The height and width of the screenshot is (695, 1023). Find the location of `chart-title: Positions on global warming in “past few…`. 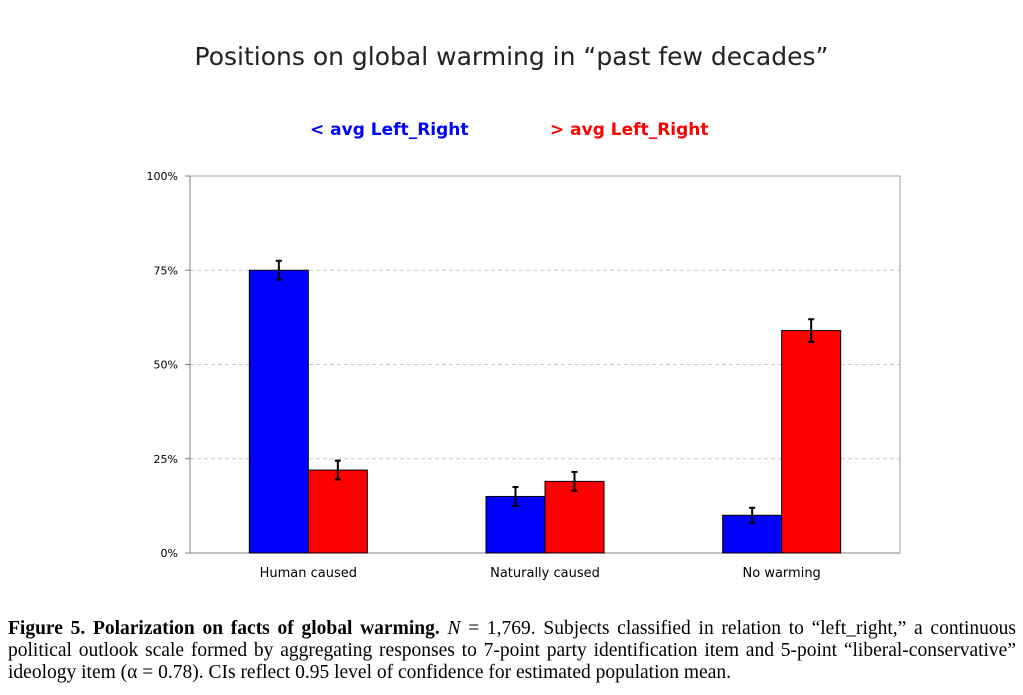

chart-title: Positions on global warming in “past few… is located at coordinates (511, 56).